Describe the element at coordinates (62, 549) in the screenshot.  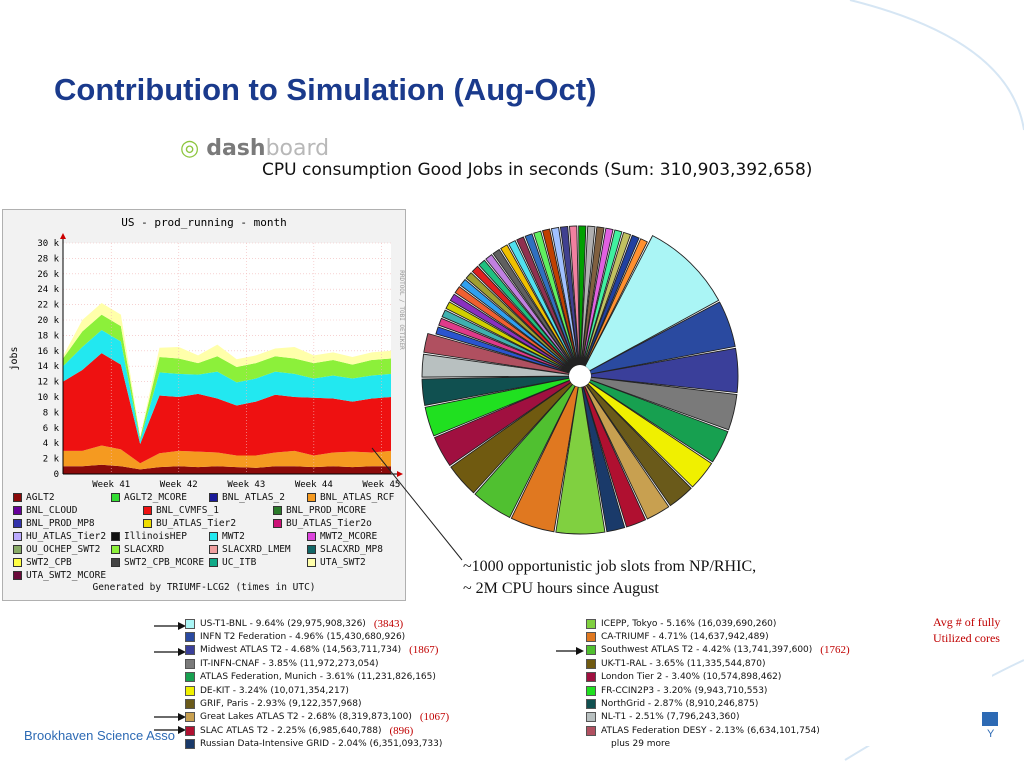
I see `legend-item: OU_OCHEP_SWT2` at that location.